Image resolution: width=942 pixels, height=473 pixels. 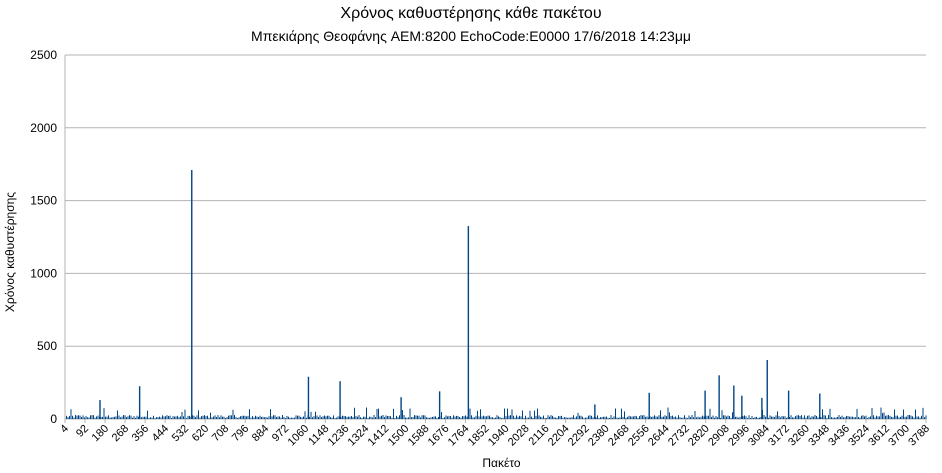 I want to click on x-tick-label: 2996, so click(x=739, y=436).